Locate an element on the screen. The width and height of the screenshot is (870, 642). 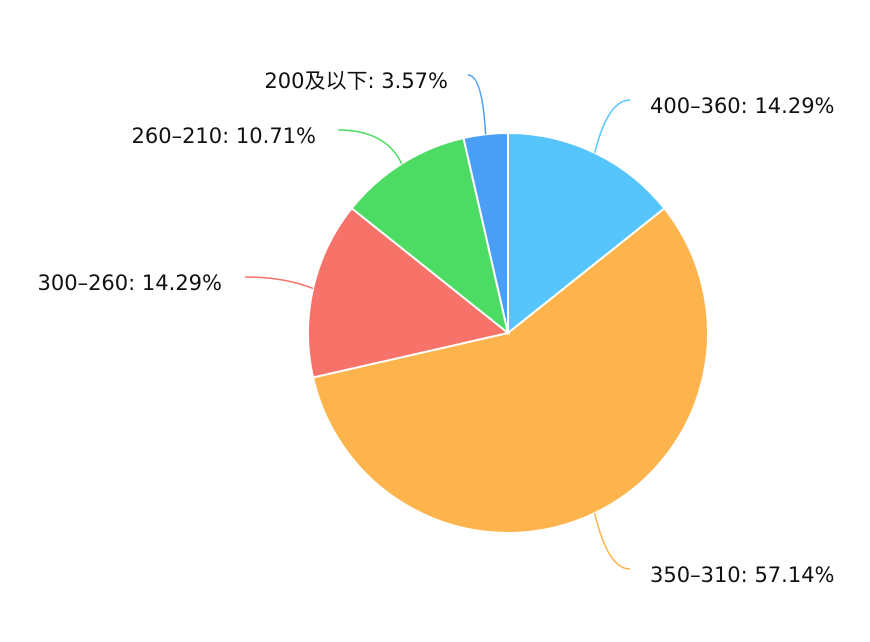
category-label: 200及以下 is located at coordinates (315, 81).